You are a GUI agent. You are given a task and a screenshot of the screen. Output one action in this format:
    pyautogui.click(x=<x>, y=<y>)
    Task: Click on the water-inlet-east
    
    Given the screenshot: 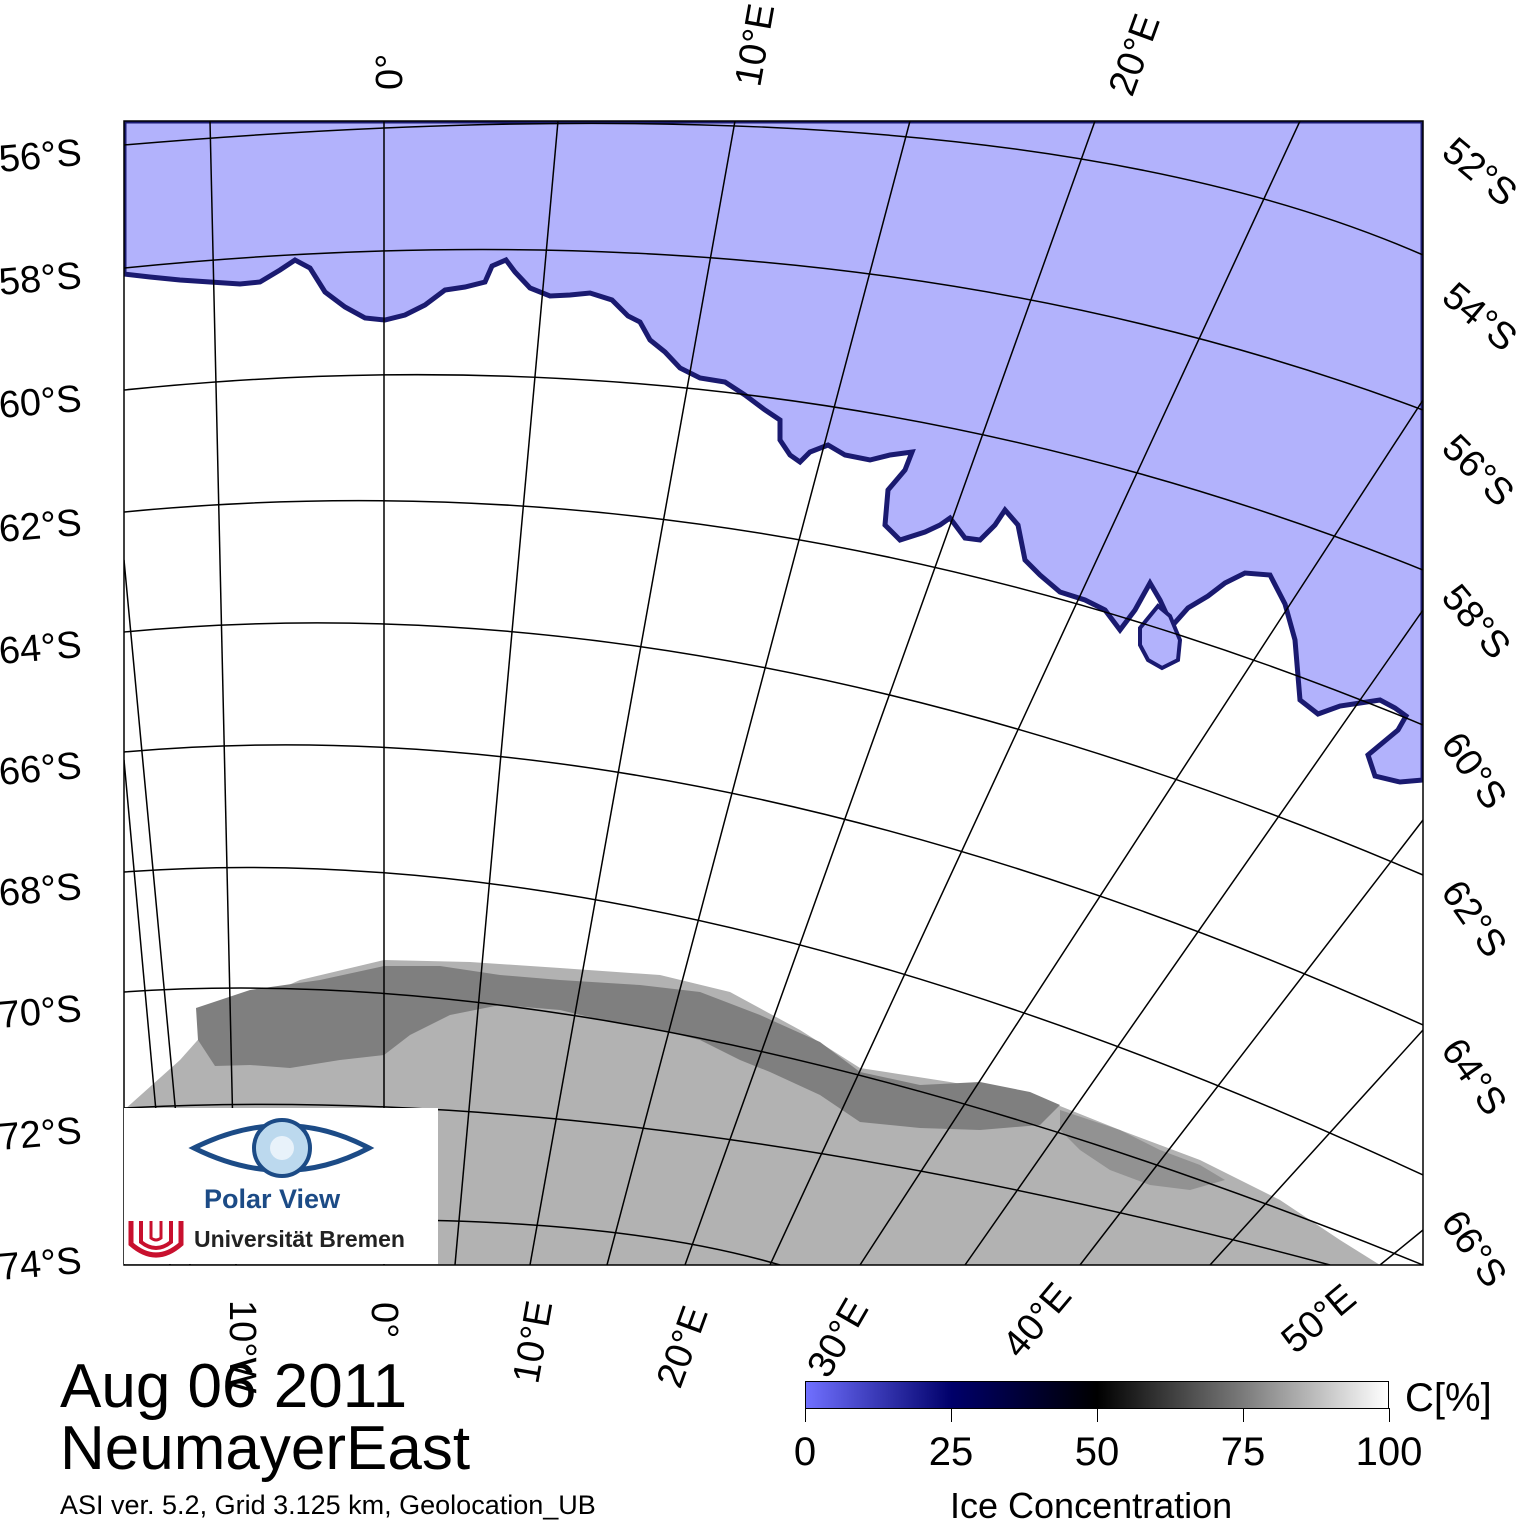 What is the action you would take?
    pyautogui.click(x=1160, y=637)
    